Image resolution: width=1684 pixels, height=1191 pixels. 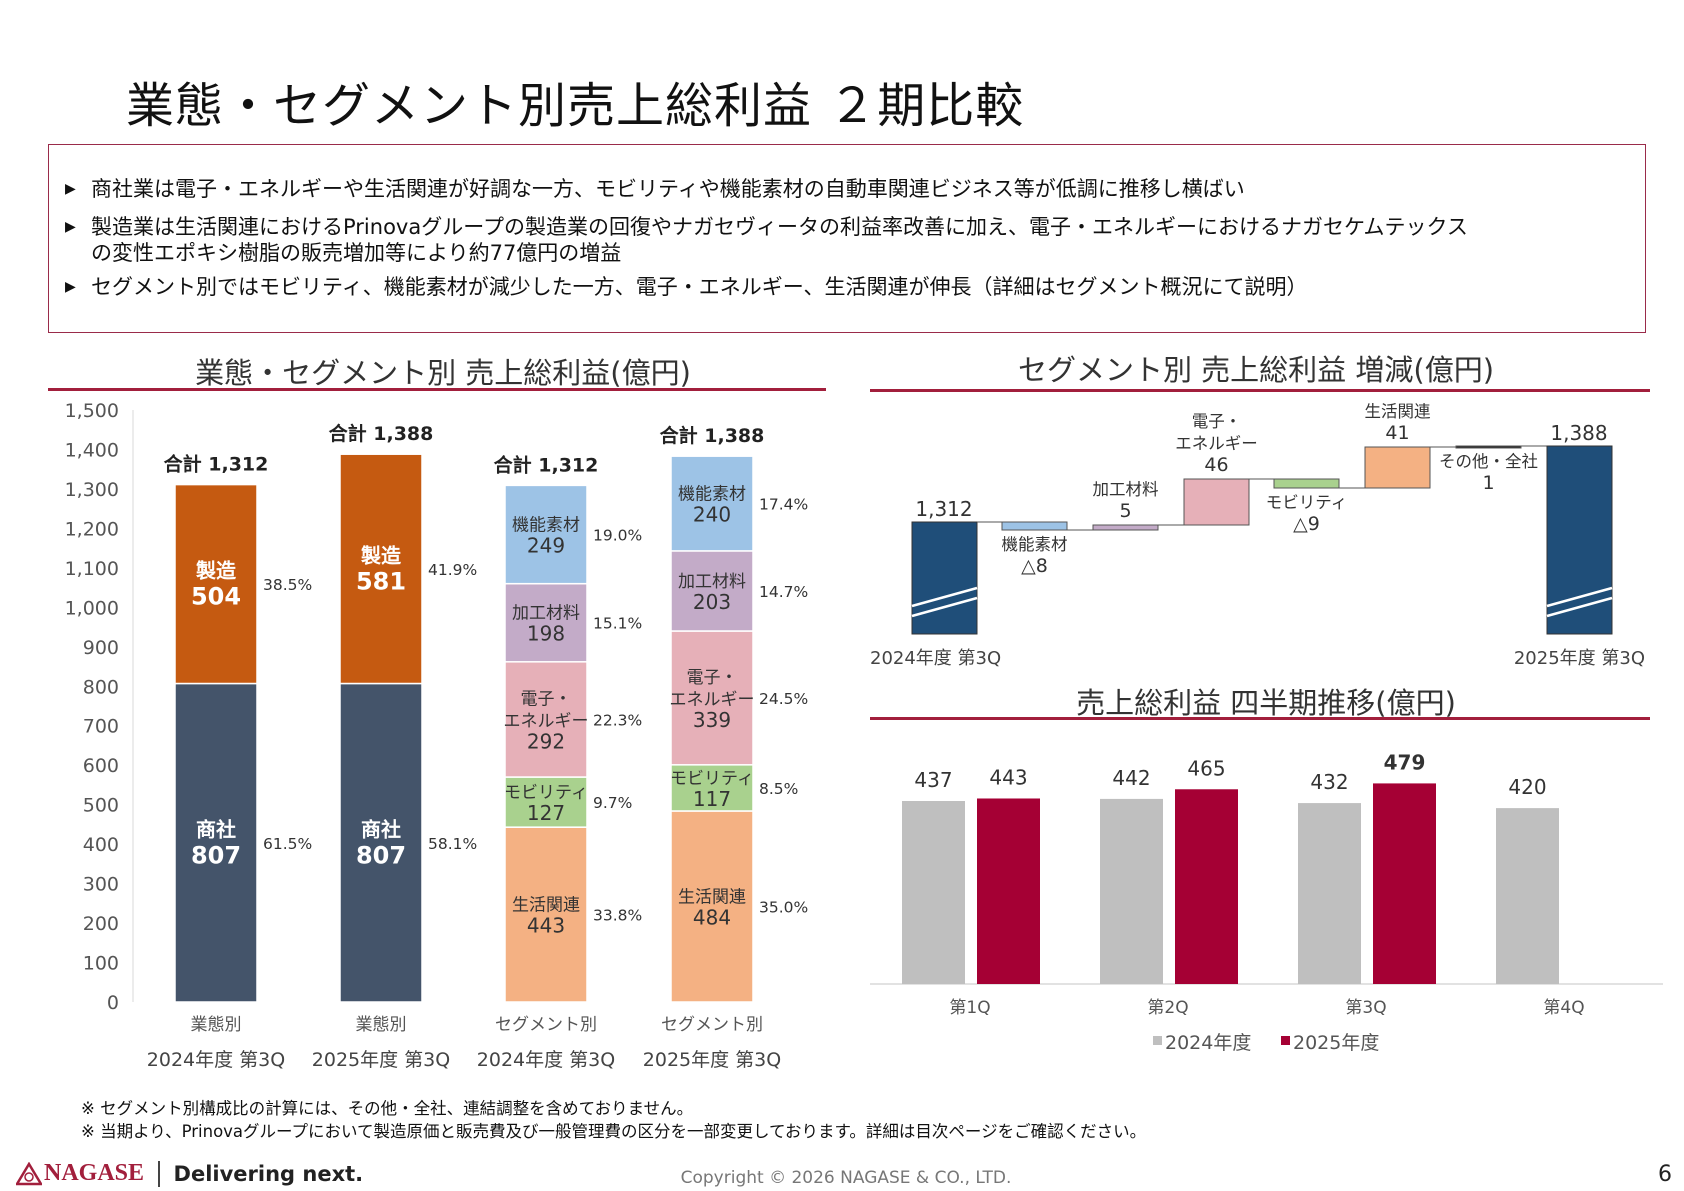 I want to click on segment-value: 581, so click(x=381, y=581).